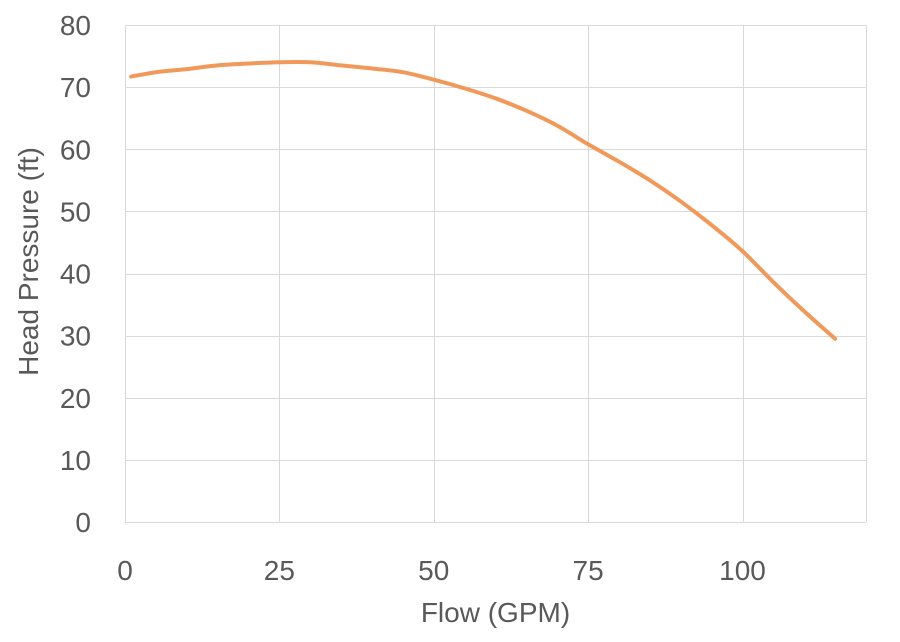 This screenshot has height=642, width=900. Describe the element at coordinates (75, 25) in the screenshot. I see `y-tick-label: 80` at that location.